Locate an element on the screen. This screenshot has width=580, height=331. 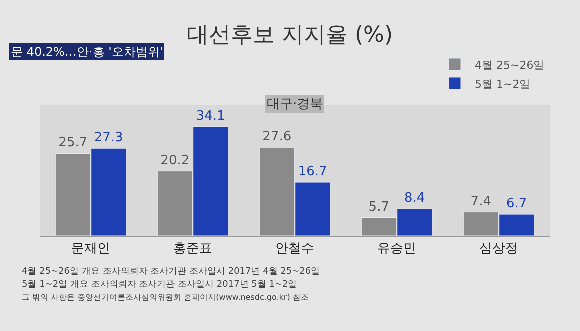
data-label: 5.7 is located at coordinates (379, 207).